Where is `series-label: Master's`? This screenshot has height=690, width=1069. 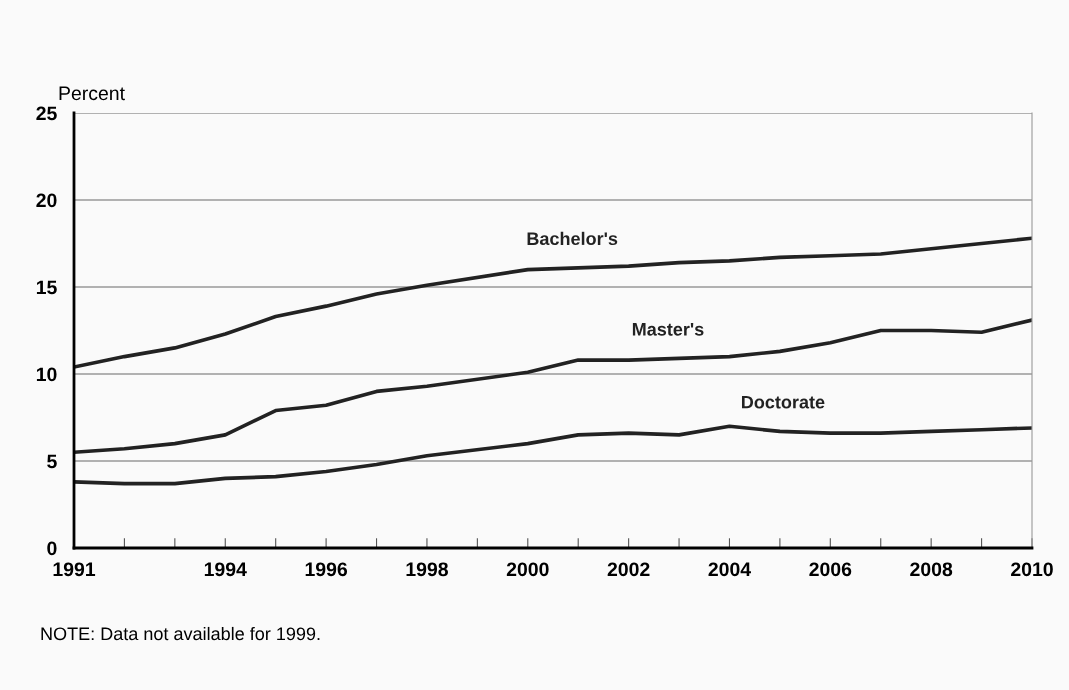 series-label: Master's is located at coordinates (668, 329).